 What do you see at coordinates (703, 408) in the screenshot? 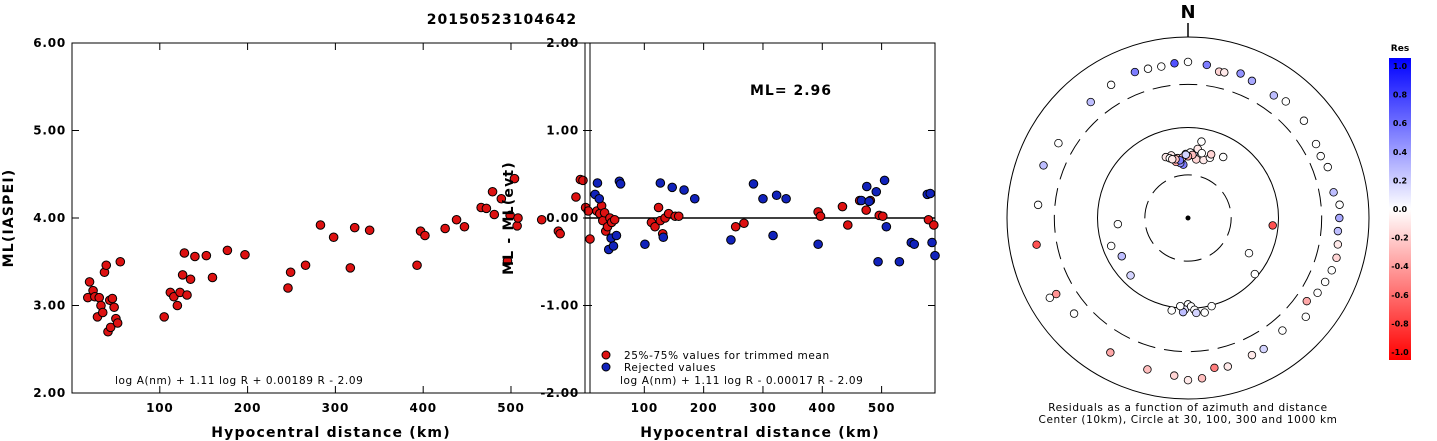
I see `middle-x-tick-label: 200` at bounding box center [703, 408].